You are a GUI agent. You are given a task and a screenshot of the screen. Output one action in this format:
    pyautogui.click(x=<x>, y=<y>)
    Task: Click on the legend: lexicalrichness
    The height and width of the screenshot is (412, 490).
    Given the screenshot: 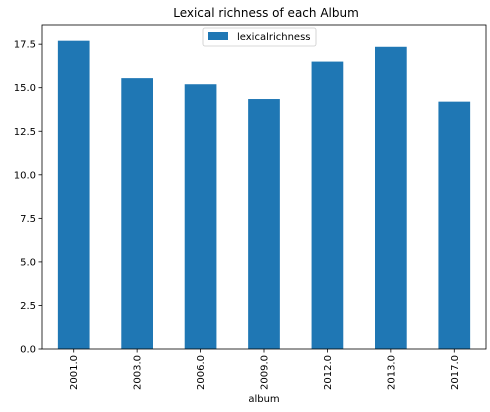 What is the action you would take?
    pyautogui.click(x=259, y=37)
    